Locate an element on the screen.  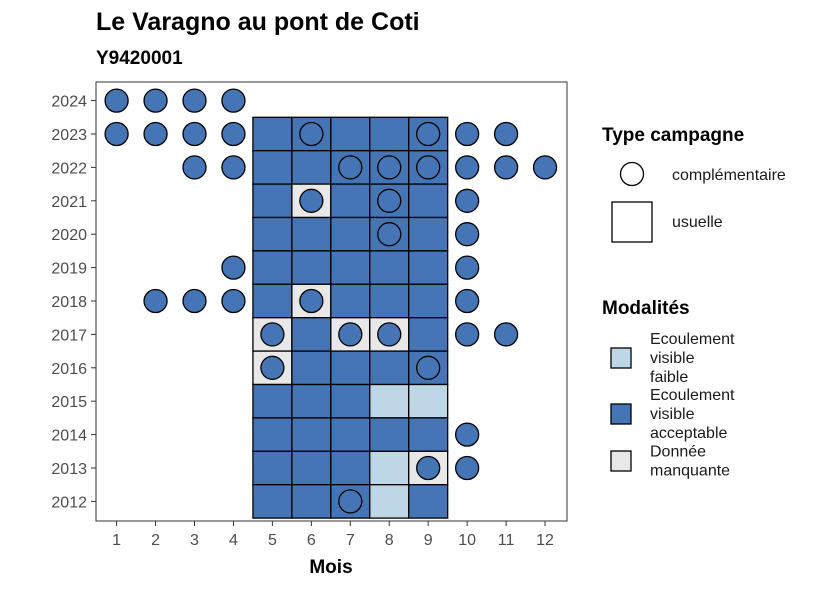
chart-subtitle: Y9420001 is located at coordinates (139, 58).